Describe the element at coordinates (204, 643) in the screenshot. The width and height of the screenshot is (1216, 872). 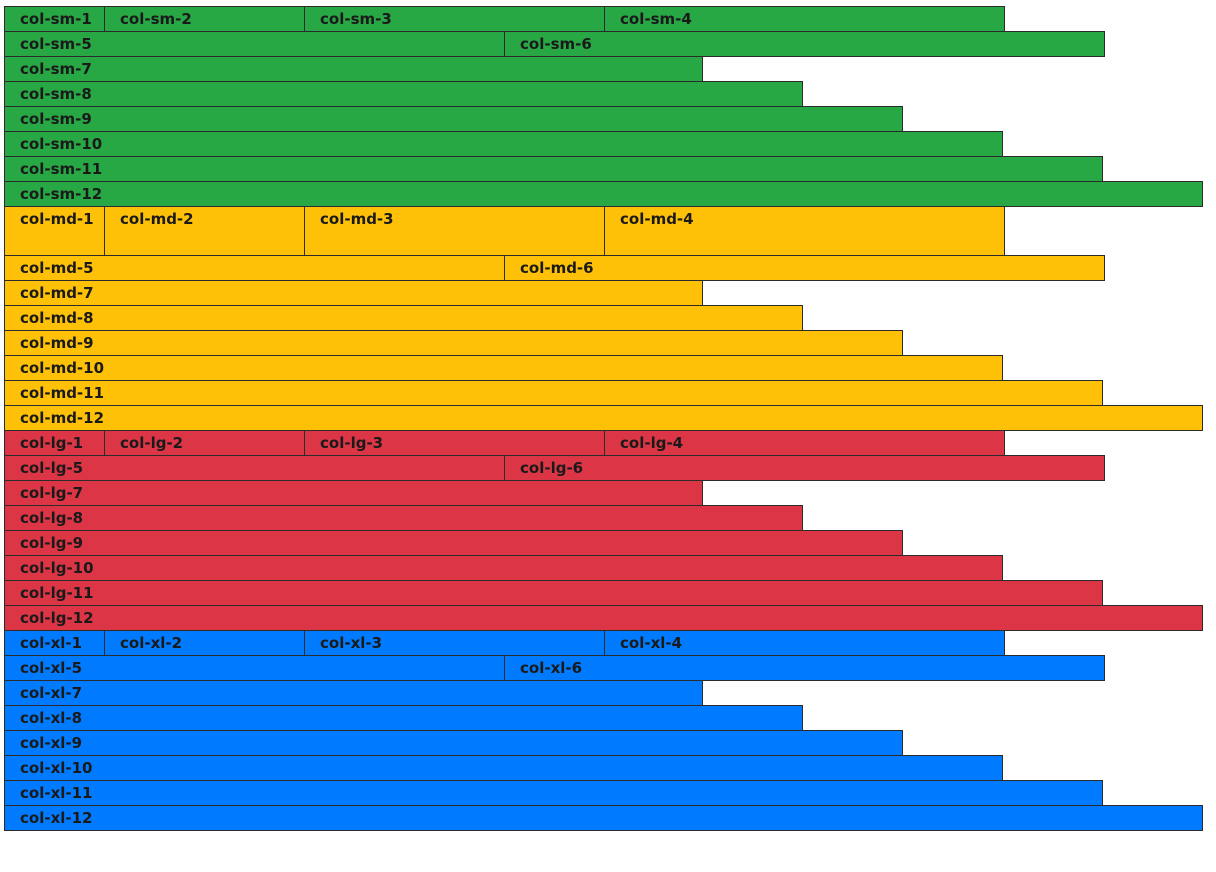
I see `col-xl-2-cell: col-xl-2` at that location.